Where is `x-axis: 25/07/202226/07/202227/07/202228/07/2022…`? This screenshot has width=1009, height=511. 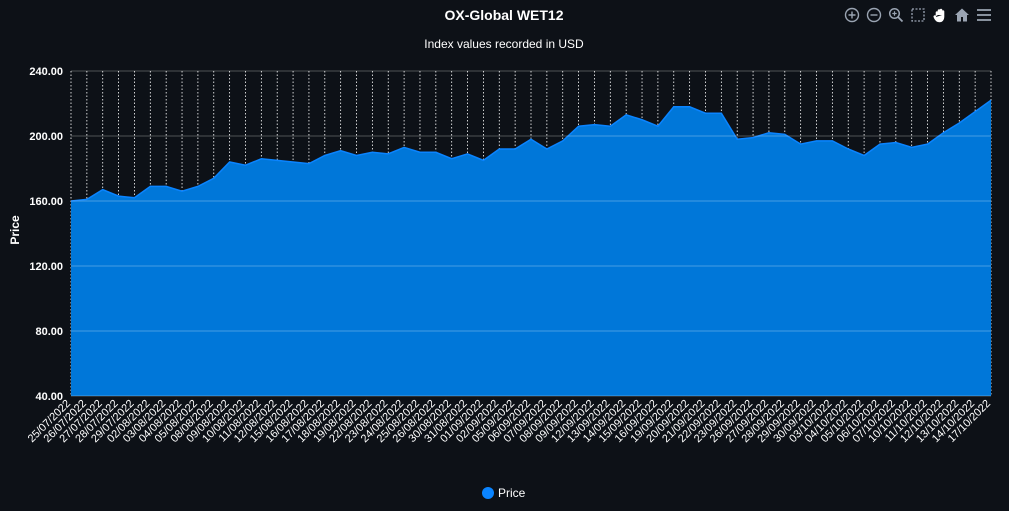
x-axis: 25/07/202226/07/202227/07/202228/07/2022… is located at coordinates (509, 421).